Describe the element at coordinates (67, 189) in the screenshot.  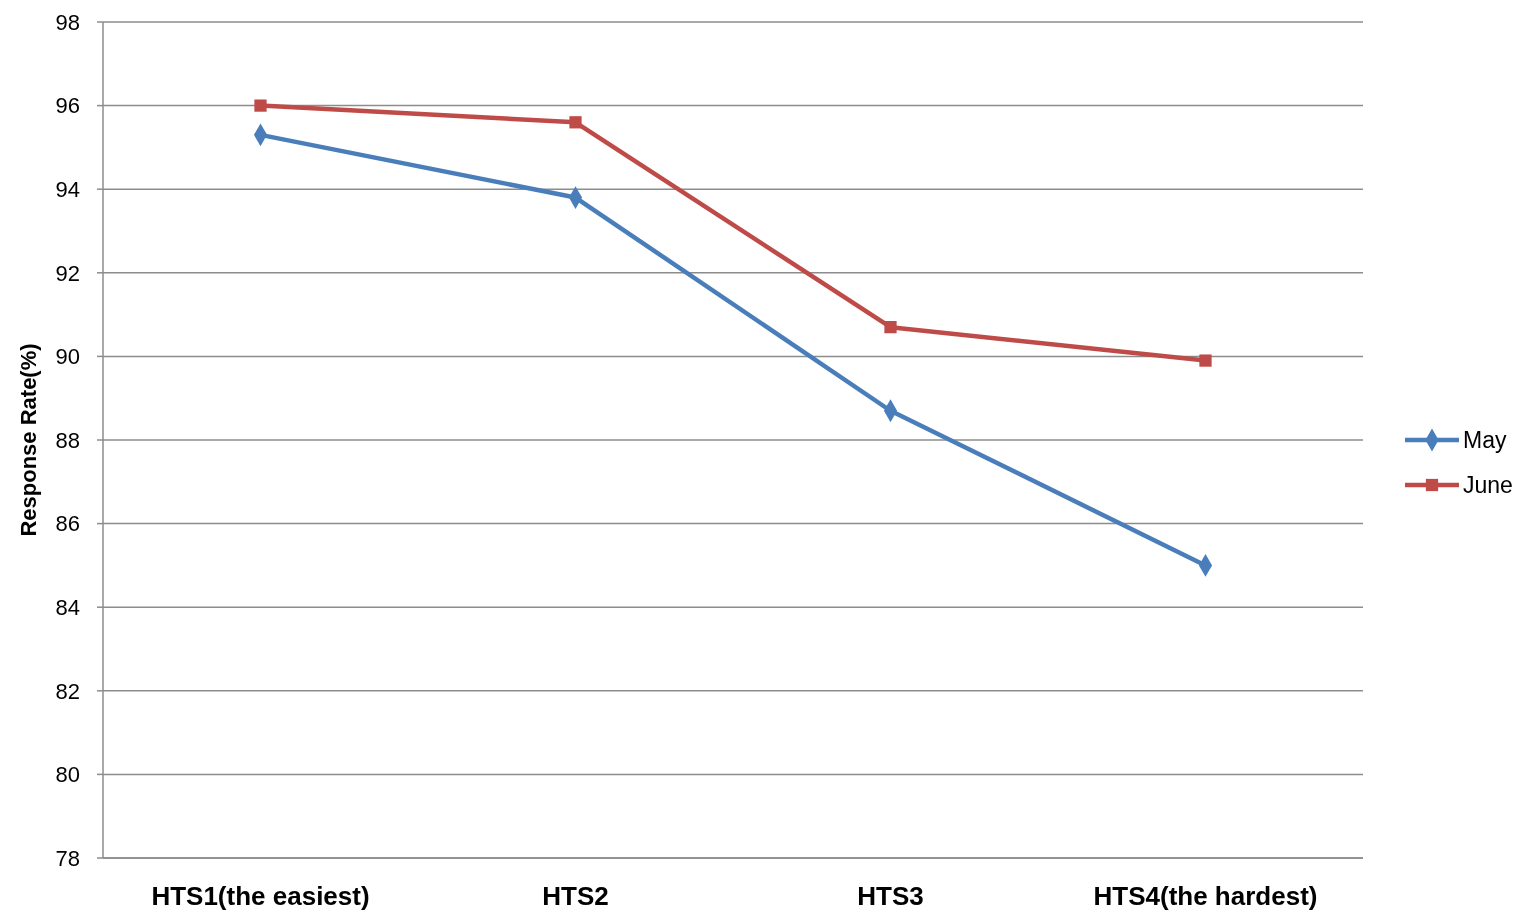
I see `y-tick-label: 94` at that location.